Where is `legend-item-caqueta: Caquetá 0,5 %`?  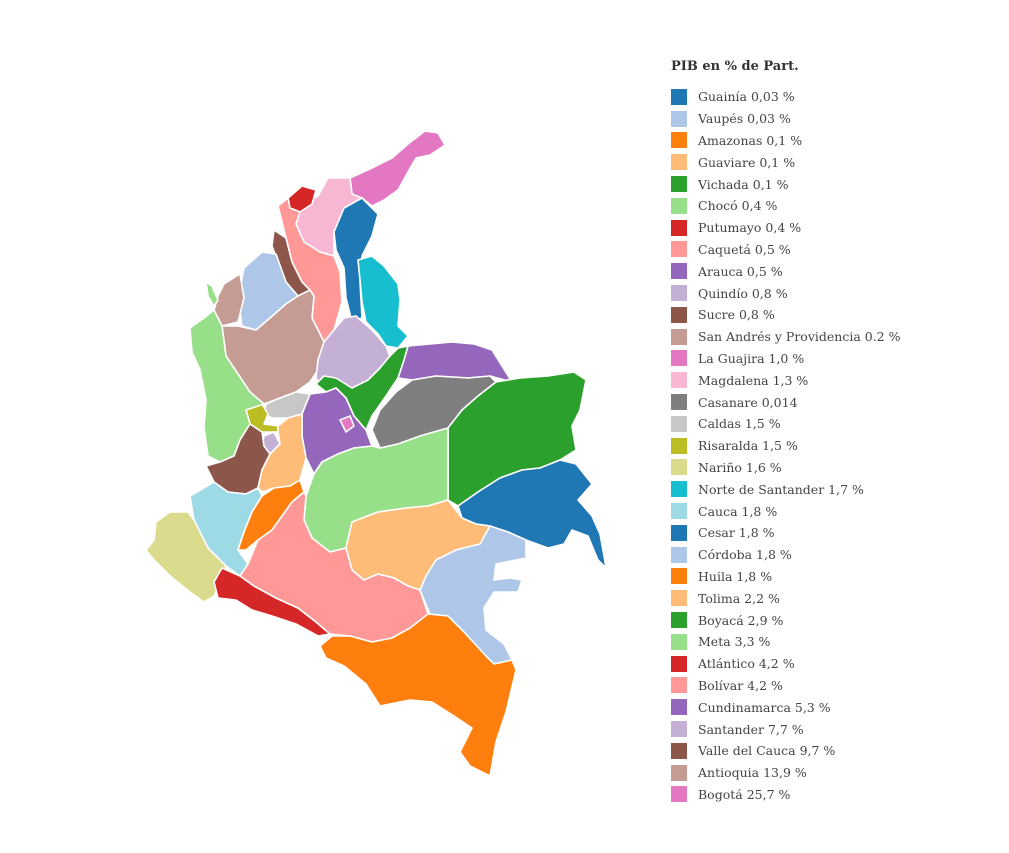
legend-item-caqueta: Caquetá 0,5 % is located at coordinates (836, 250).